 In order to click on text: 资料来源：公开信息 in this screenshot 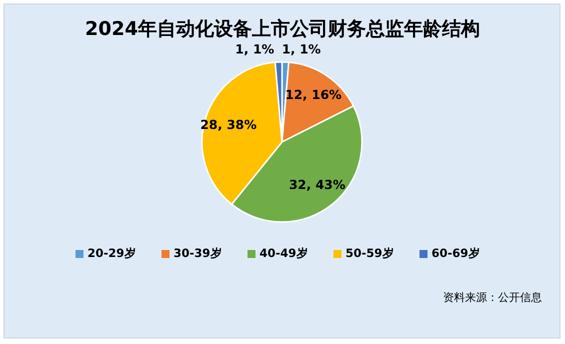, I will do `click(492, 297)`.